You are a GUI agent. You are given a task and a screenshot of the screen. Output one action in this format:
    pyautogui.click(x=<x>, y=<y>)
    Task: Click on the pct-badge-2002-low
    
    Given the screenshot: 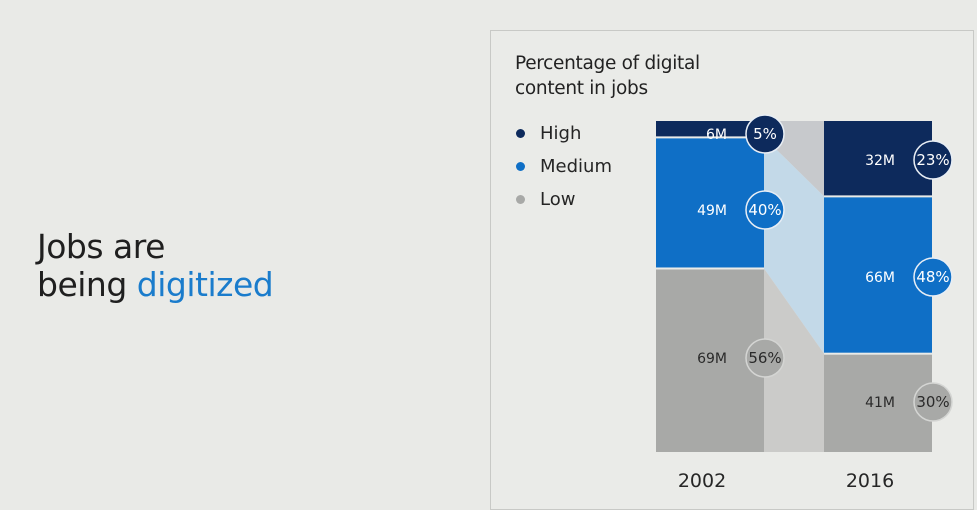 What is the action you would take?
    pyautogui.click(x=765, y=358)
    